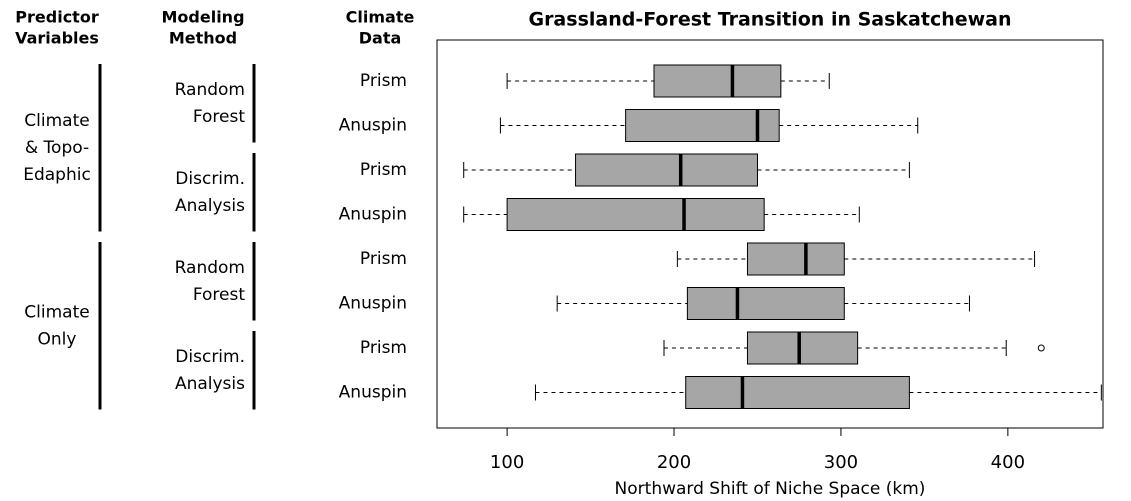  What do you see at coordinates (770, 489) in the screenshot?
I see `x-axis-label: Northward Shift of Niche Space (km)` at bounding box center [770, 489].